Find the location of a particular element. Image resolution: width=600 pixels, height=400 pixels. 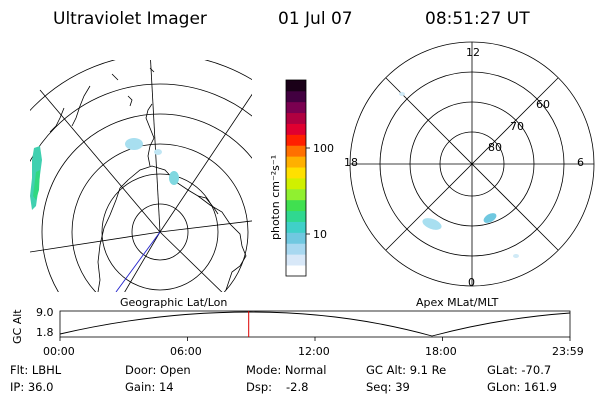

colorbar-tick-10: 10 is located at coordinates (320, 234).